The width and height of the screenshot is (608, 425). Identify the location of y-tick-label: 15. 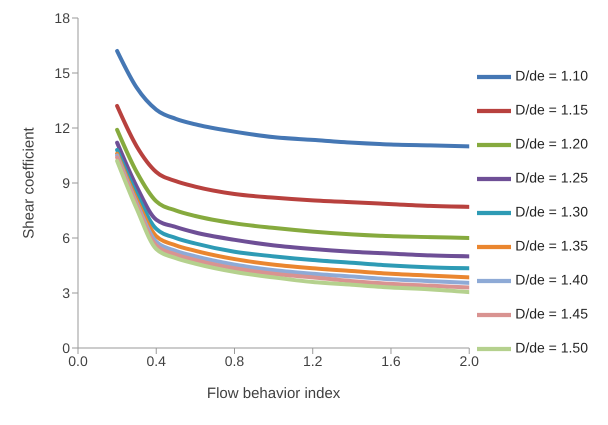
(62, 72).